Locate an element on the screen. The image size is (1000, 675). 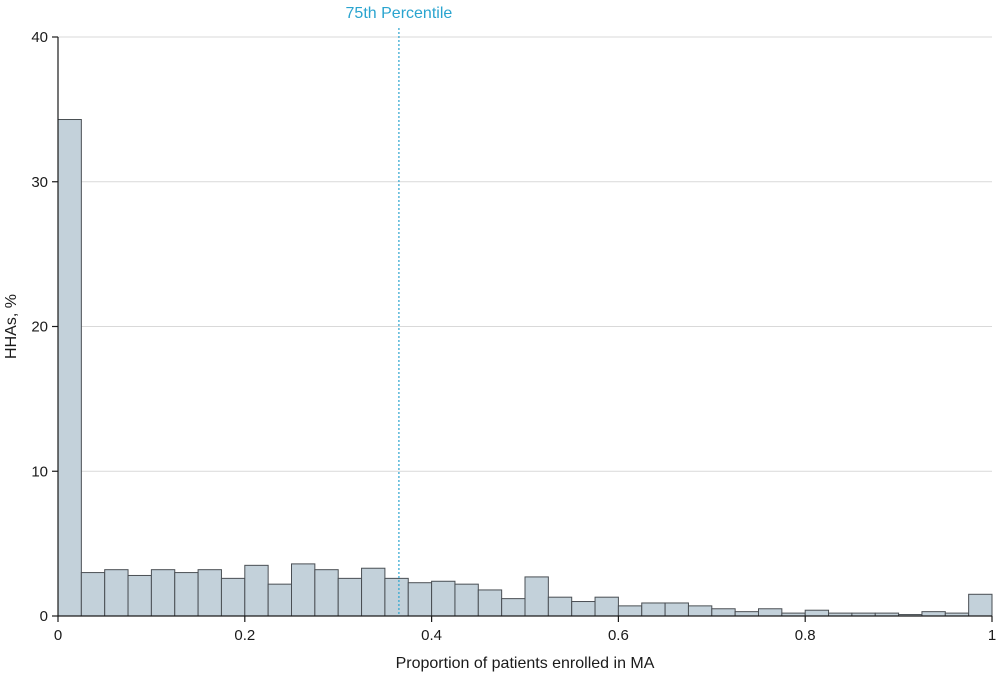
x-tick-label: 0.2 is located at coordinates (244, 635).